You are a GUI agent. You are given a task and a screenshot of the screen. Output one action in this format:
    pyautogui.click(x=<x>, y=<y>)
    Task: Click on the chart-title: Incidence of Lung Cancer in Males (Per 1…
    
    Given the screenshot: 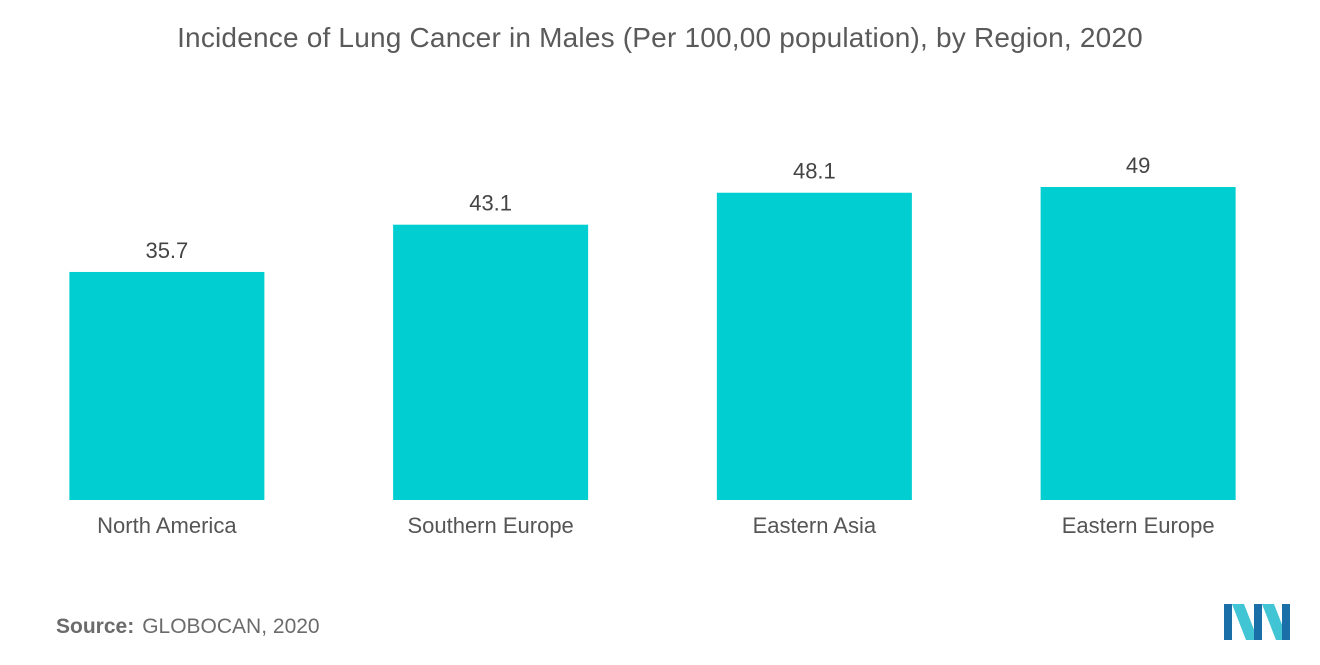 What is the action you would take?
    pyautogui.click(x=660, y=37)
    